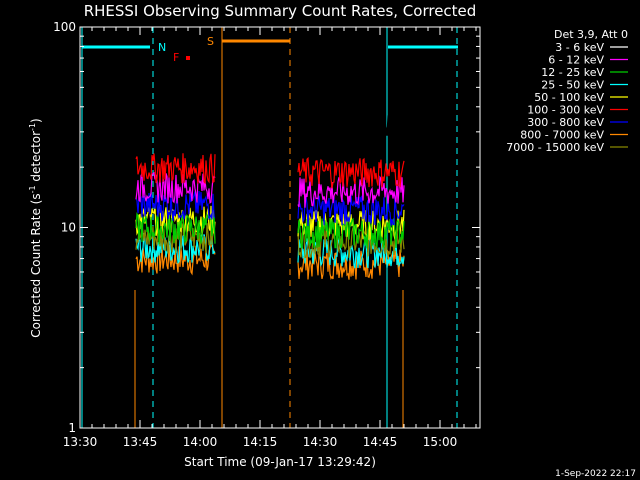 The image size is (640, 480). Describe the element at coordinates (210, 41) in the screenshot. I see `saa-label: S` at that location.